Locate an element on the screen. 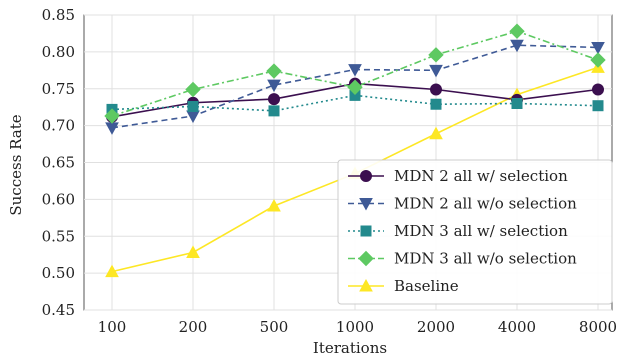  legend-label: MDN 2 all w/o selection is located at coordinates (485, 204).